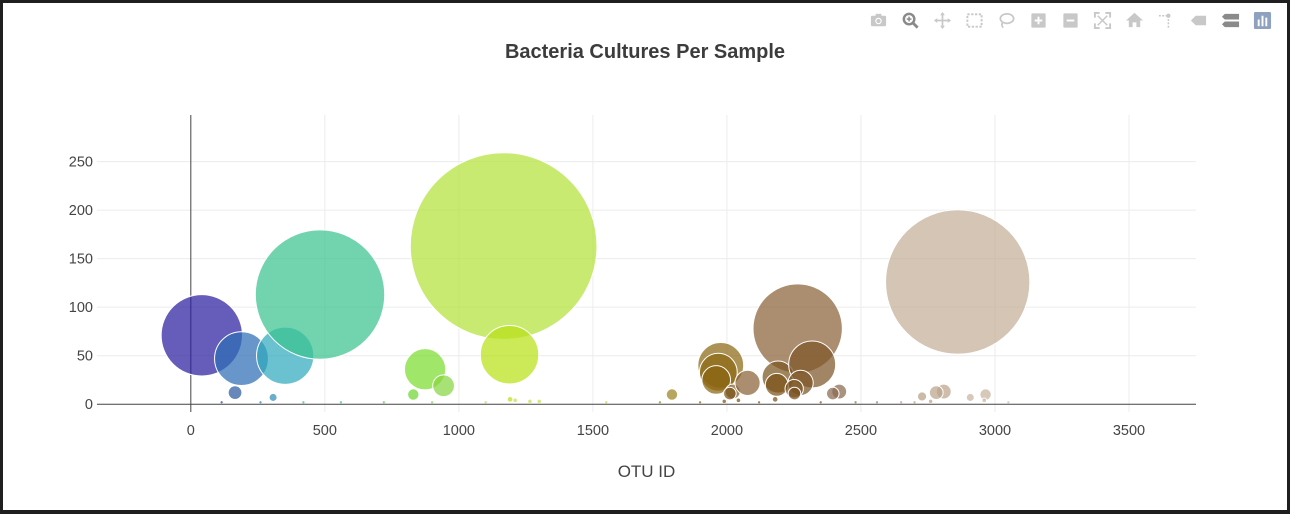  Describe the element at coordinates (1102, 20) in the screenshot. I see `autoscale-icon` at that location.